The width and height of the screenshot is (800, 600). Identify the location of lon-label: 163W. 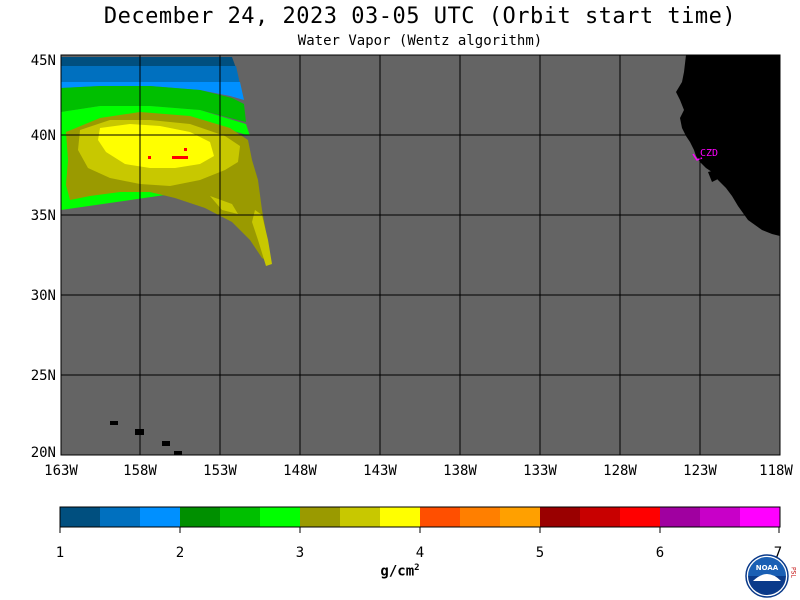
(61, 471).